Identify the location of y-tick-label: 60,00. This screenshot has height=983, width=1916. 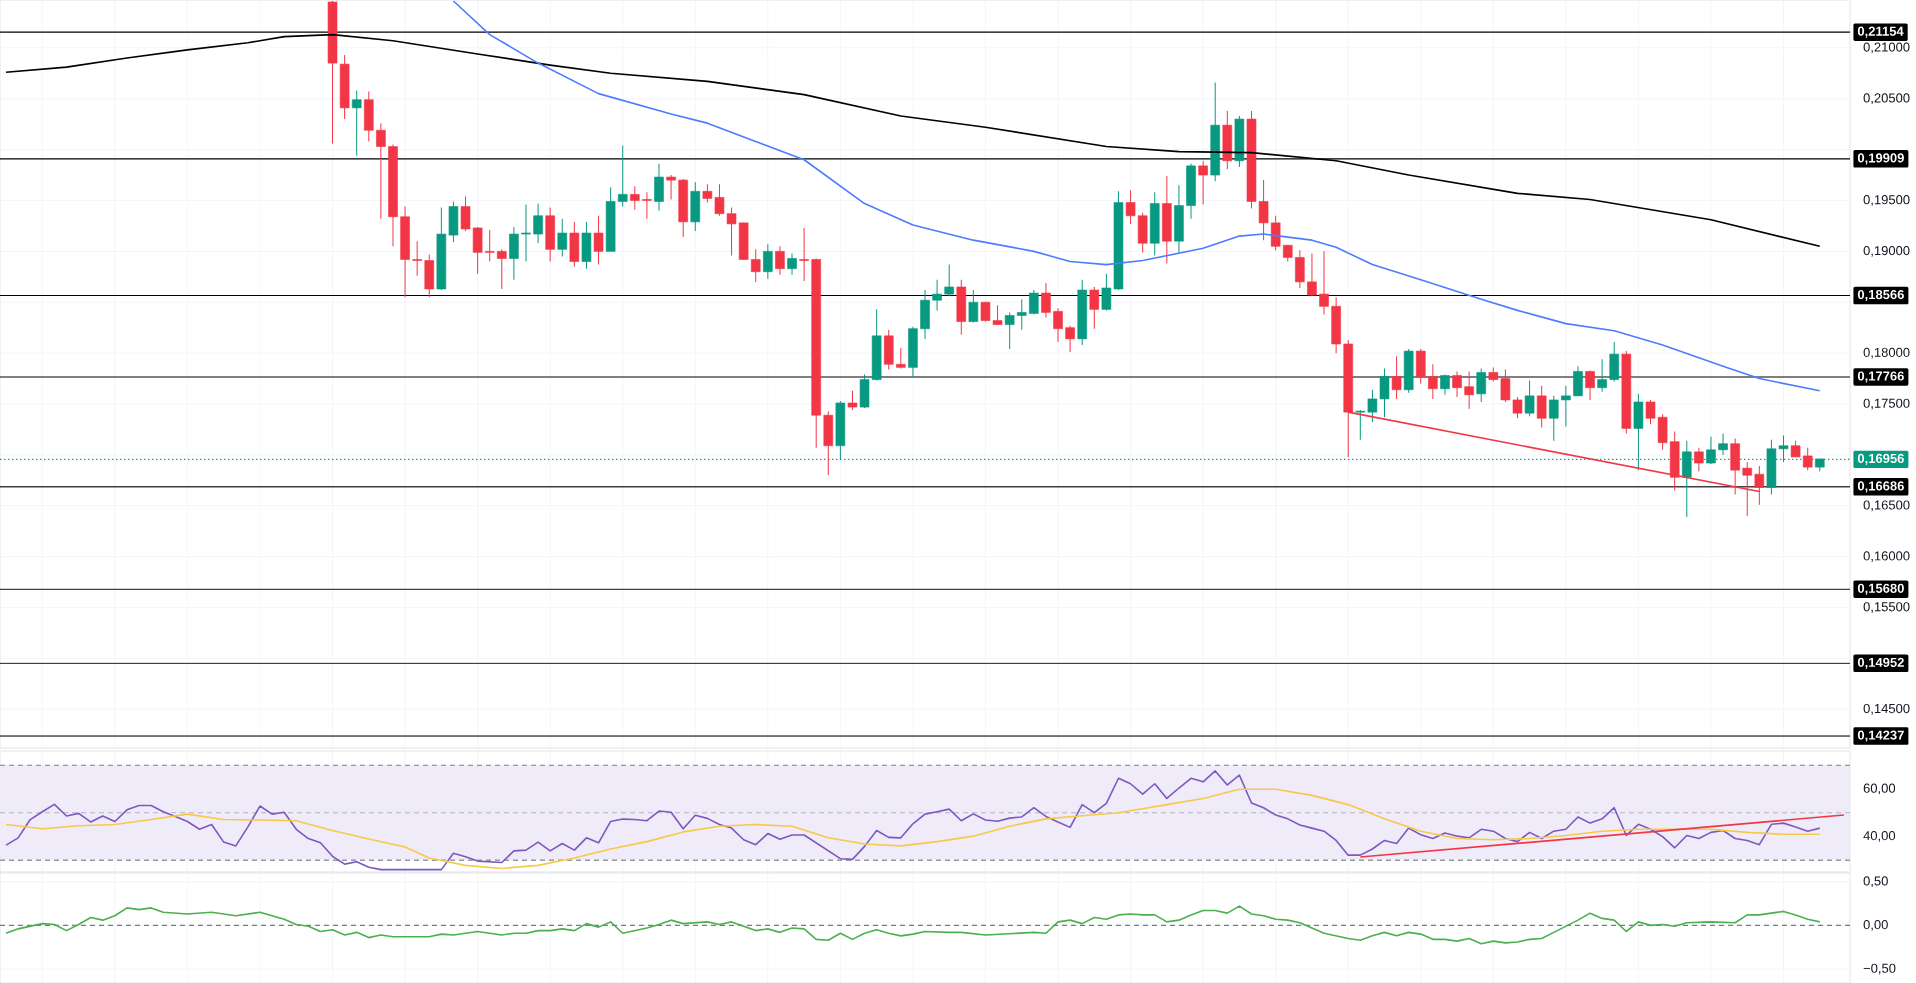
(1879, 789).